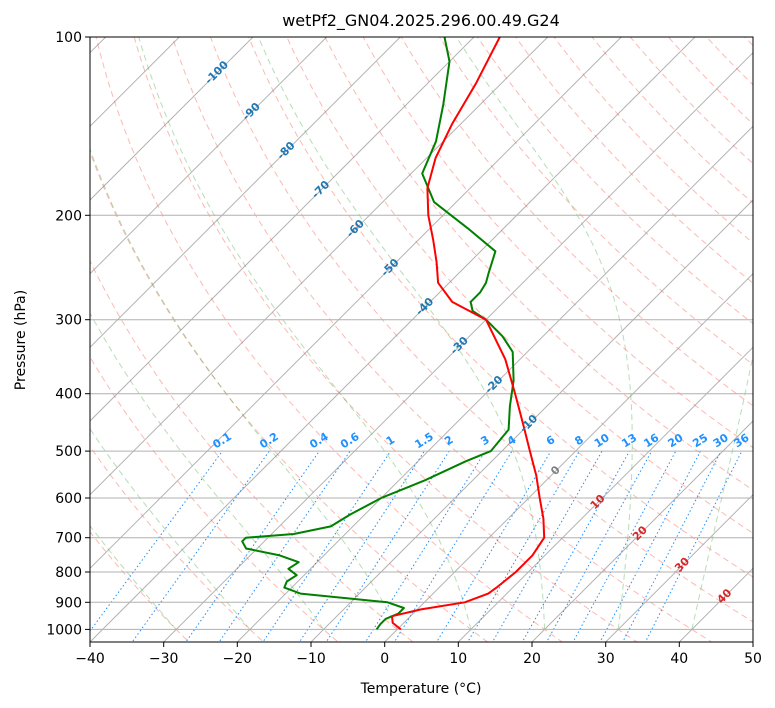 Image resolution: width=775 pixels, height=708 pixels. What do you see at coordinates (679, 659) in the screenshot?
I see `x-tick-label: 40` at bounding box center [679, 659].